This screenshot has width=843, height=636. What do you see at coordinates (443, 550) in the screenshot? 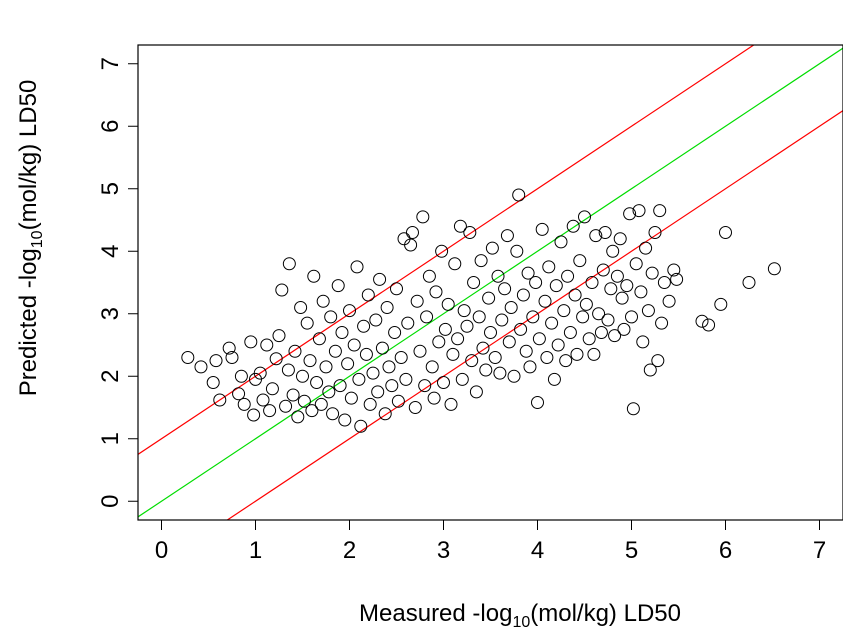
I see `x-tick-label: 3` at bounding box center [443, 550].